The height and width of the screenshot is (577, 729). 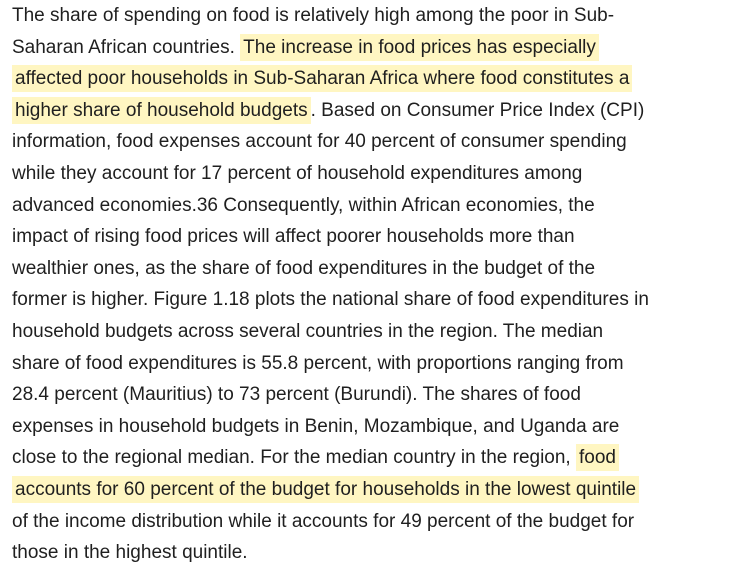 What do you see at coordinates (161, 110) in the screenshot?
I see `highlighted-text: higher share of household budgets` at bounding box center [161, 110].